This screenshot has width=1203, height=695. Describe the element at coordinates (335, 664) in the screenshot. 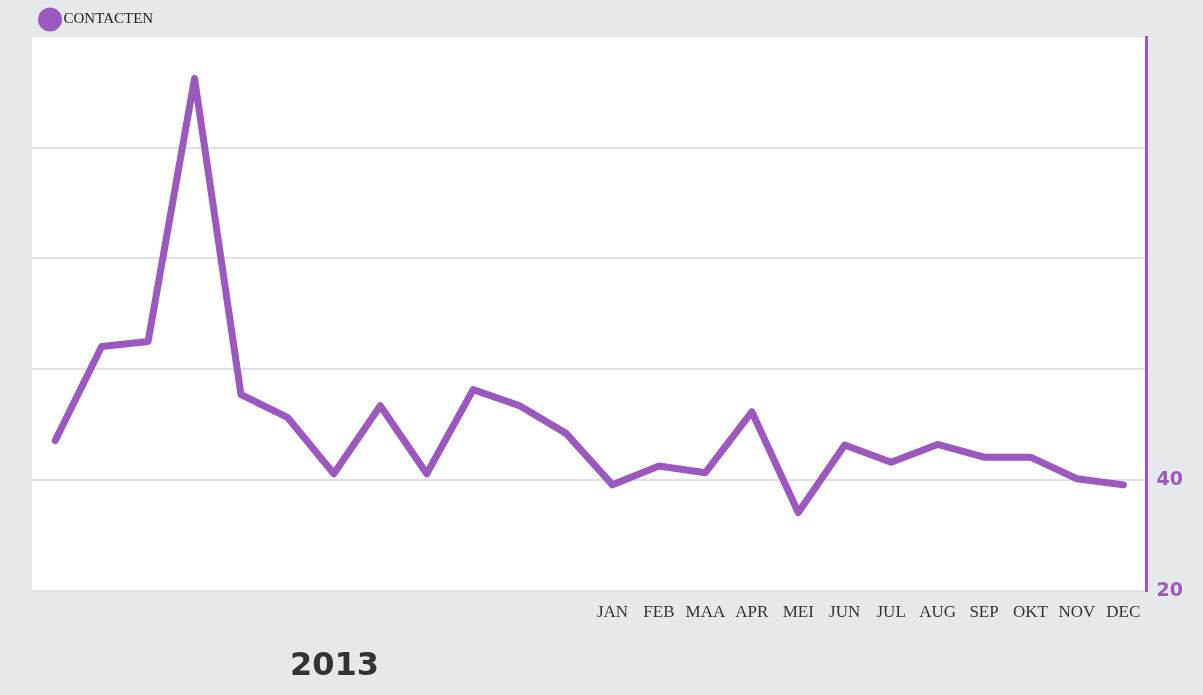

I see `text: 2013` at that location.